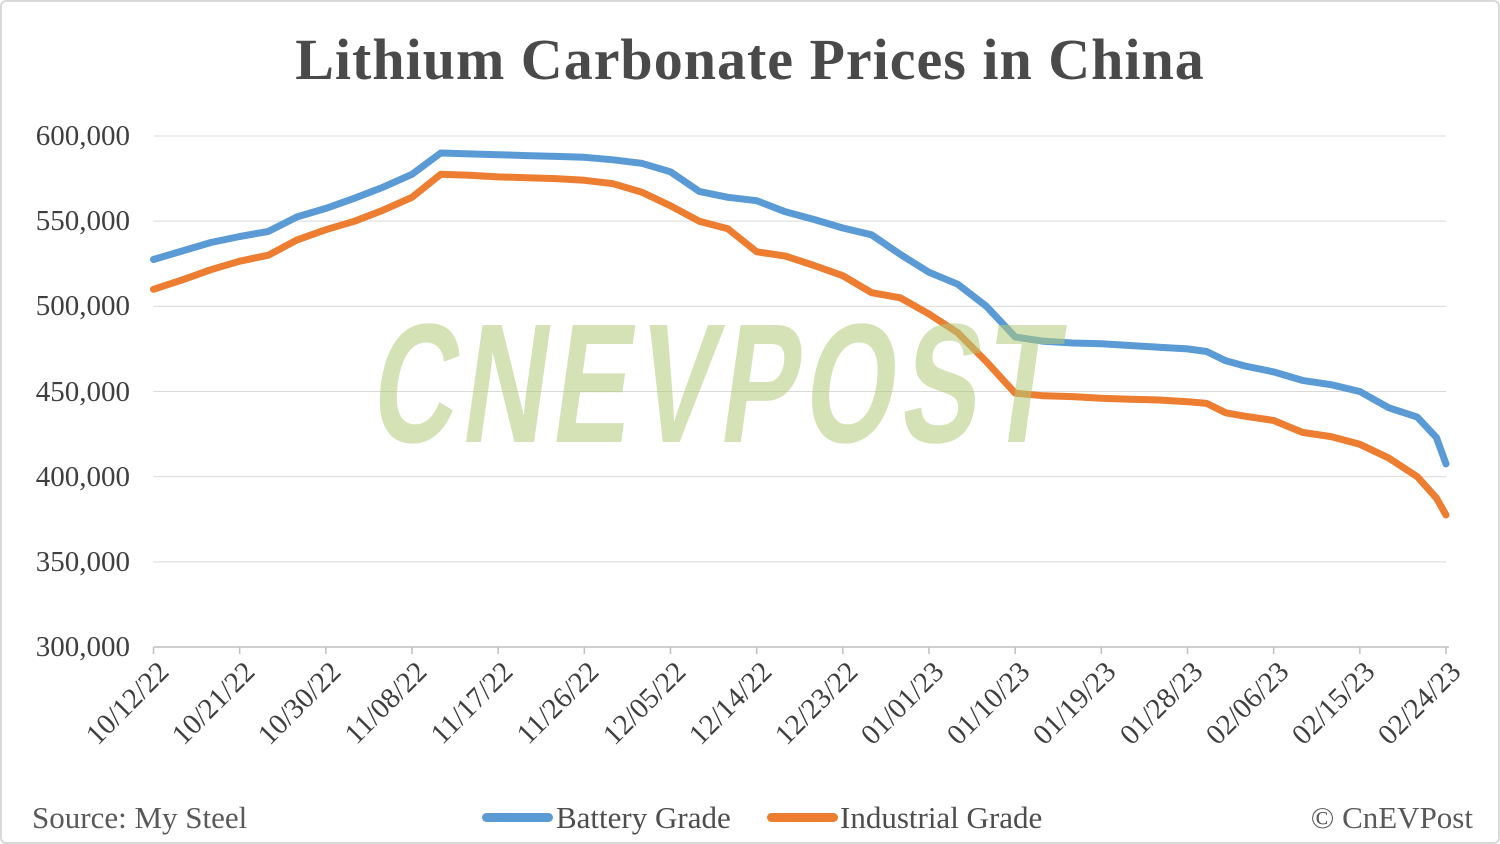 The image size is (1500, 844). Describe the element at coordinates (82, 647) in the screenshot. I see `y-axis-tick-label: 300,000` at that location.